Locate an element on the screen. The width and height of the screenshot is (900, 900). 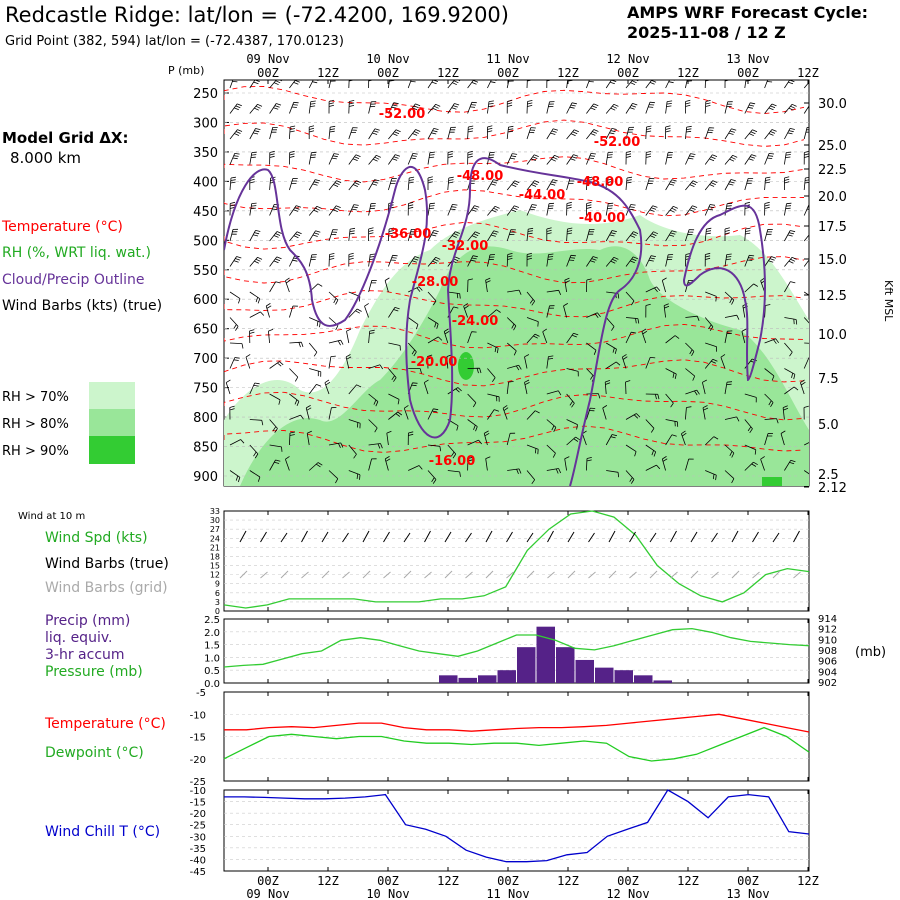
temperature-label-10: -20.00 is located at coordinates (434, 362).